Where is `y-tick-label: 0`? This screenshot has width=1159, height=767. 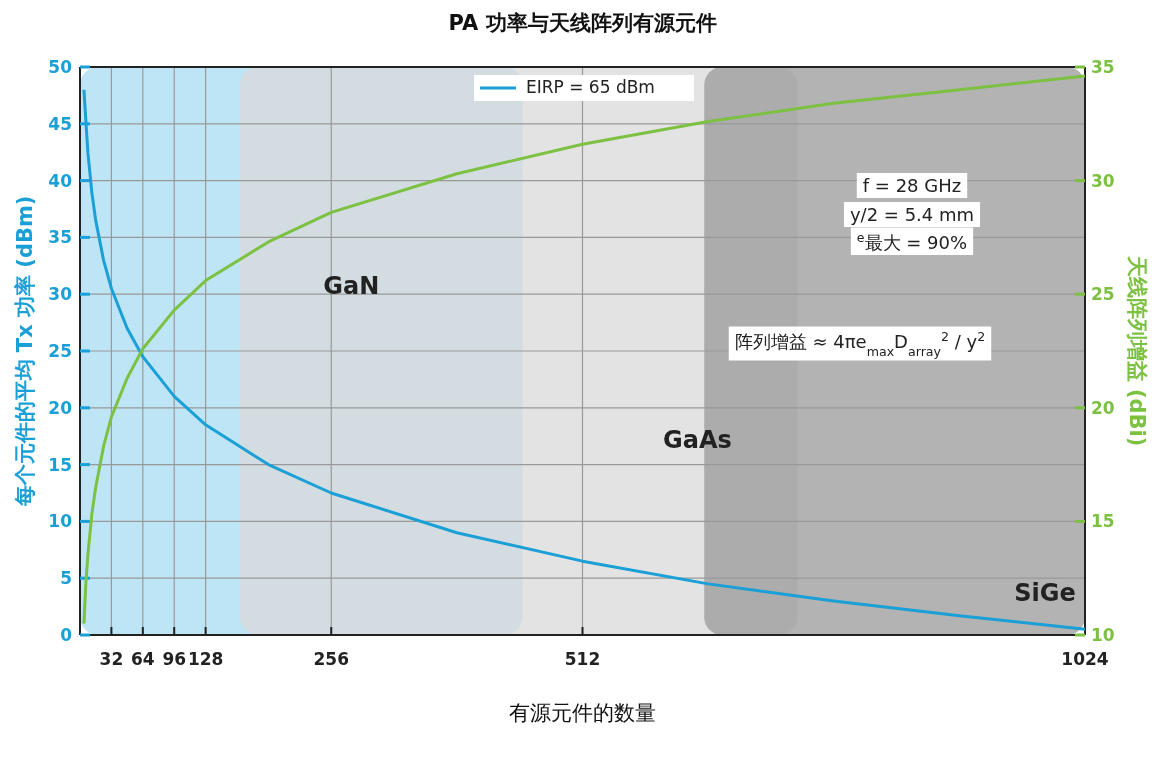 y-tick-label: 0 is located at coordinates (66, 635).